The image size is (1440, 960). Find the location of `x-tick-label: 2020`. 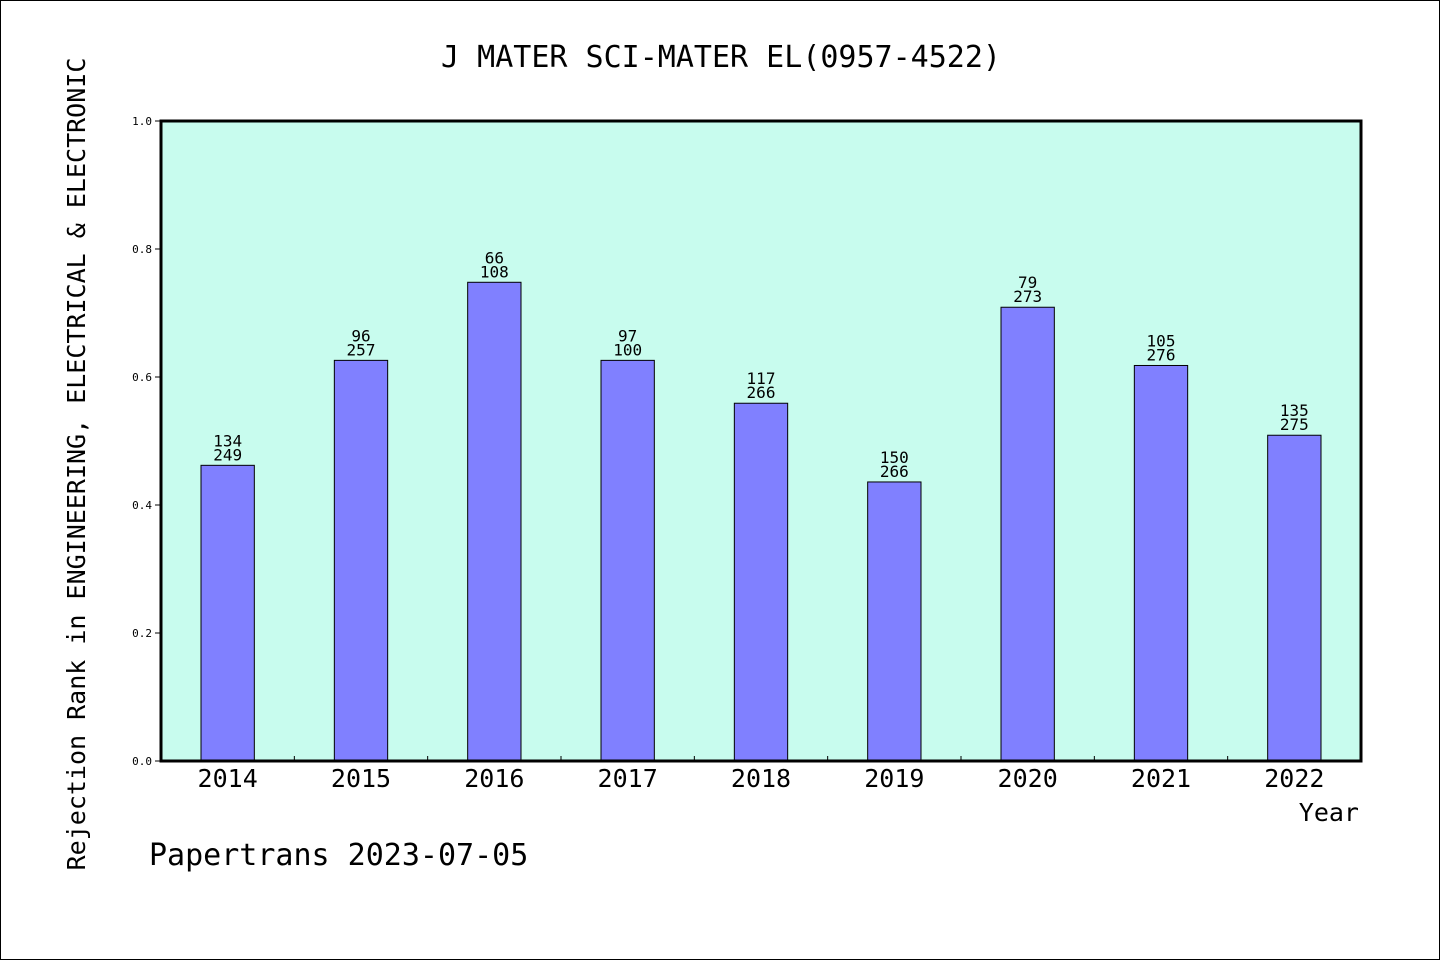

x-tick-label: 2020 is located at coordinates (1028, 778).